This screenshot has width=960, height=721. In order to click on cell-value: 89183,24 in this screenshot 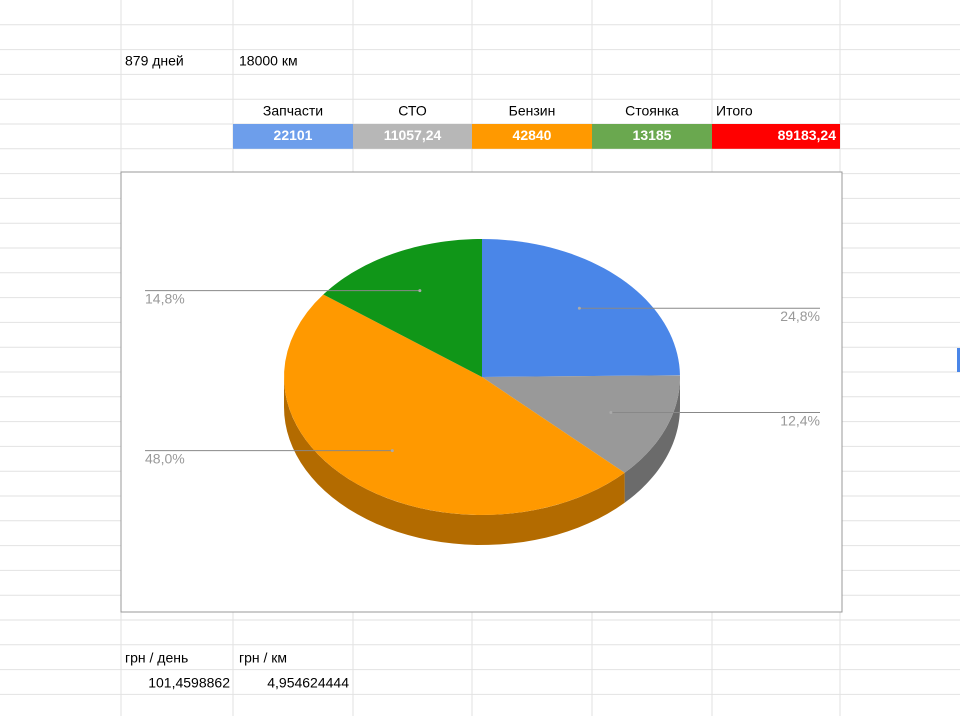, I will do `click(807, 135)`.